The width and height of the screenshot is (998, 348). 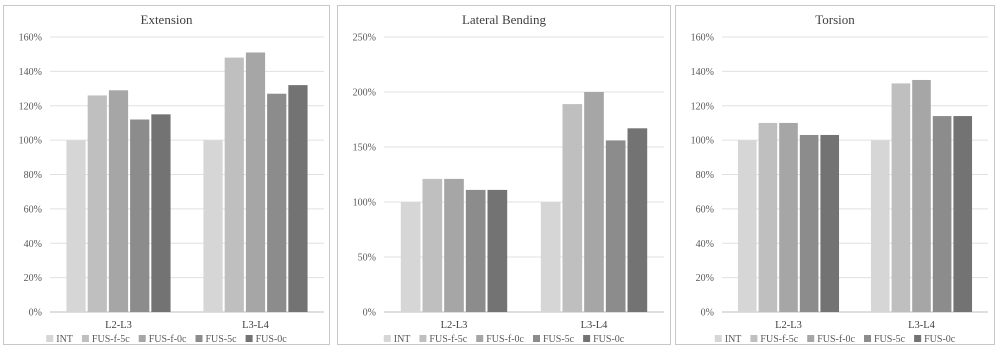 I want to click on legend: INT FUS-f-5c FUS-f-0c FUS-5c FUS-0c, so click(x=835, y=339).